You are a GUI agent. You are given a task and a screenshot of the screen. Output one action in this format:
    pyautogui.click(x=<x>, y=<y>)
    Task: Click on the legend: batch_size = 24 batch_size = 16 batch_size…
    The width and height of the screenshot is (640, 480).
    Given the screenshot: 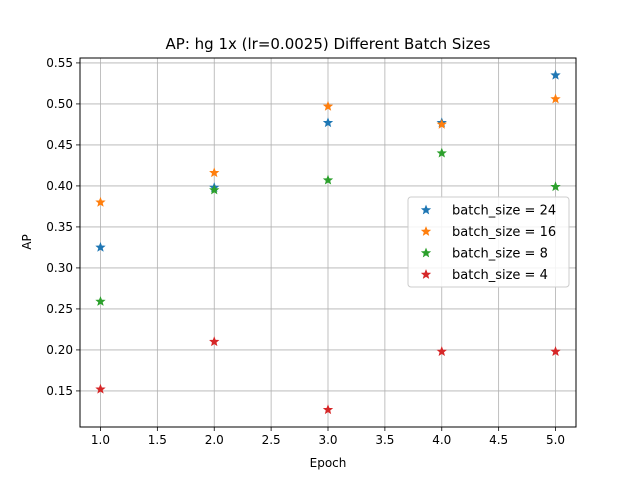 What is the action you would take?
    pyautogui.click(x=488, y=242)
    